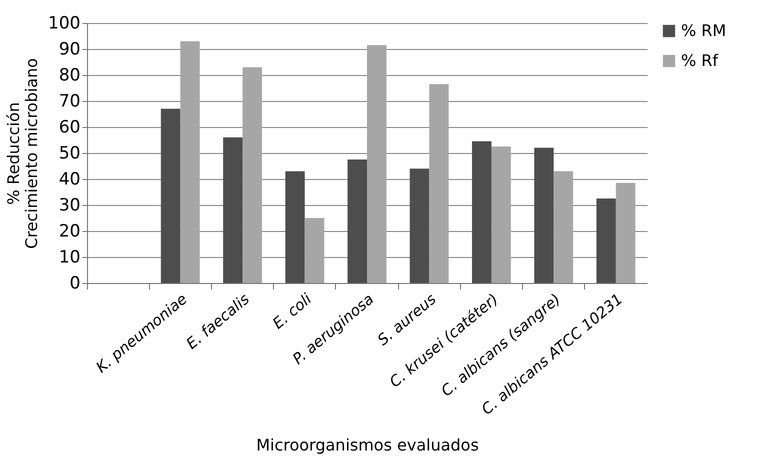 Image resolution: width=777 pixels, height=473 pixels. What do you see at coordinates (75, 284) in the screenshot?
I see `y-tick-label: 0` at bounding box center [75, 284].